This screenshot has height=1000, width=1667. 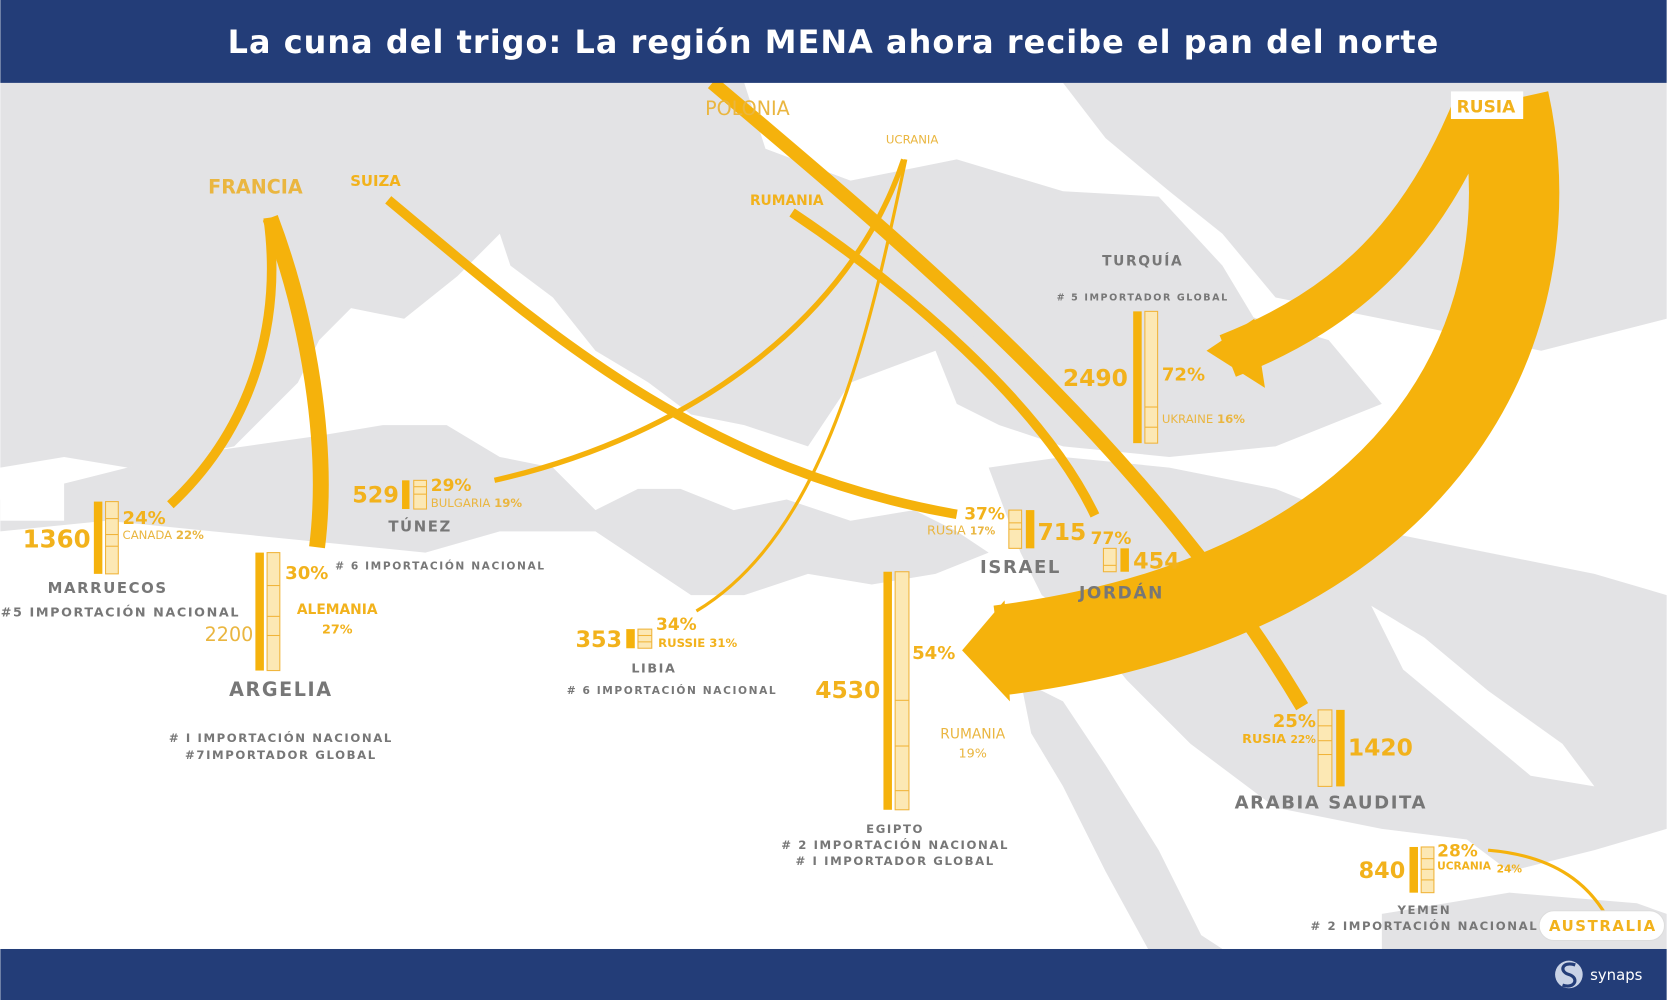 I want to click on arrowhead-egipto, so click(x=986, y=651).